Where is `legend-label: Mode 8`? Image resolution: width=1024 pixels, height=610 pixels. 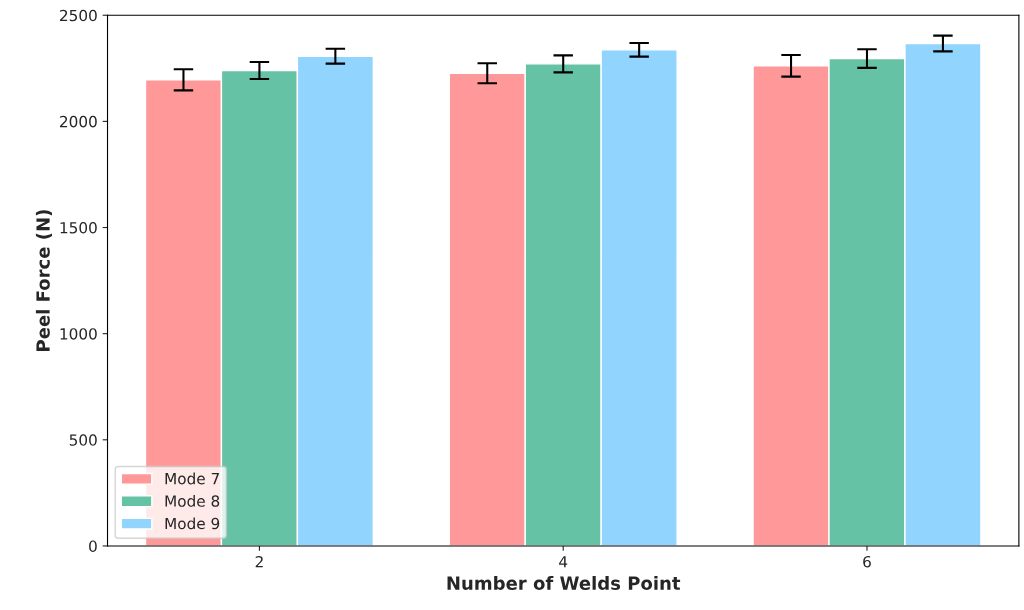
legend-label: Mode 8 is located at coordinates (192, 500).